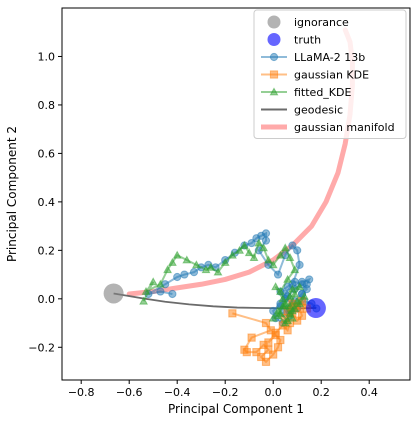 The image size is (417, 423). What do you see at coordinates (369, 392) in the screenshot?
I see `x-tick-label: 0.4` at bounding box center [369, 392].